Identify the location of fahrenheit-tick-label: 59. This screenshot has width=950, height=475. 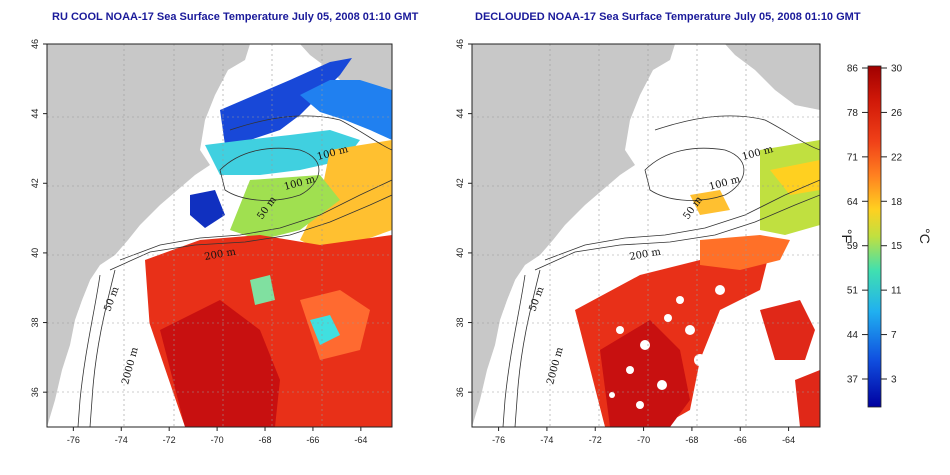
(853, 246).